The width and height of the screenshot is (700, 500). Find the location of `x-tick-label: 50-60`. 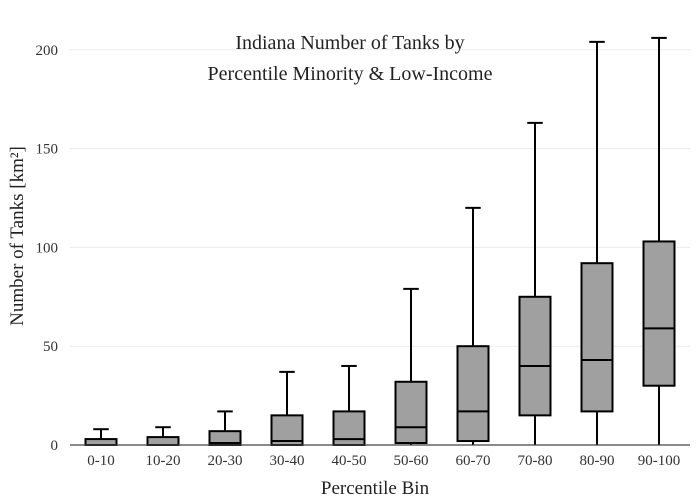

x-tick-label: 50-60 is located at coordinates (411, 461).